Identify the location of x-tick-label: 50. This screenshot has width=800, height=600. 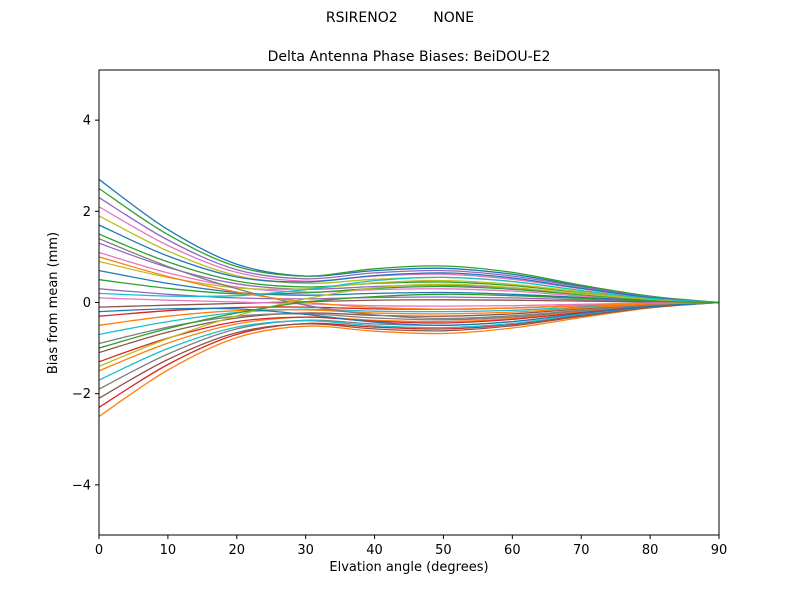
(443, 550).